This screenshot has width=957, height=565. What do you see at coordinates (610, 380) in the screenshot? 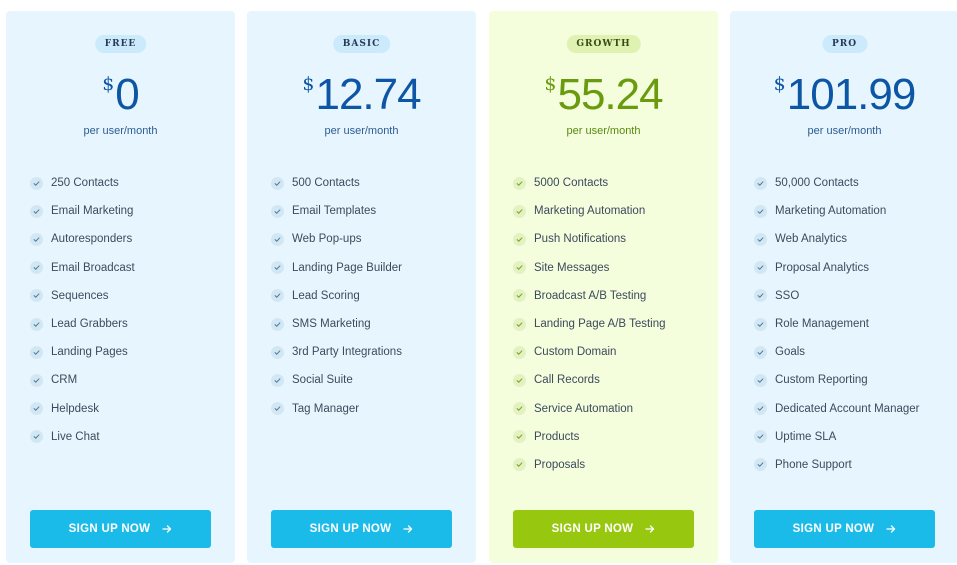
I see `feature-item: Call Records` at bounding box center [610, 380].